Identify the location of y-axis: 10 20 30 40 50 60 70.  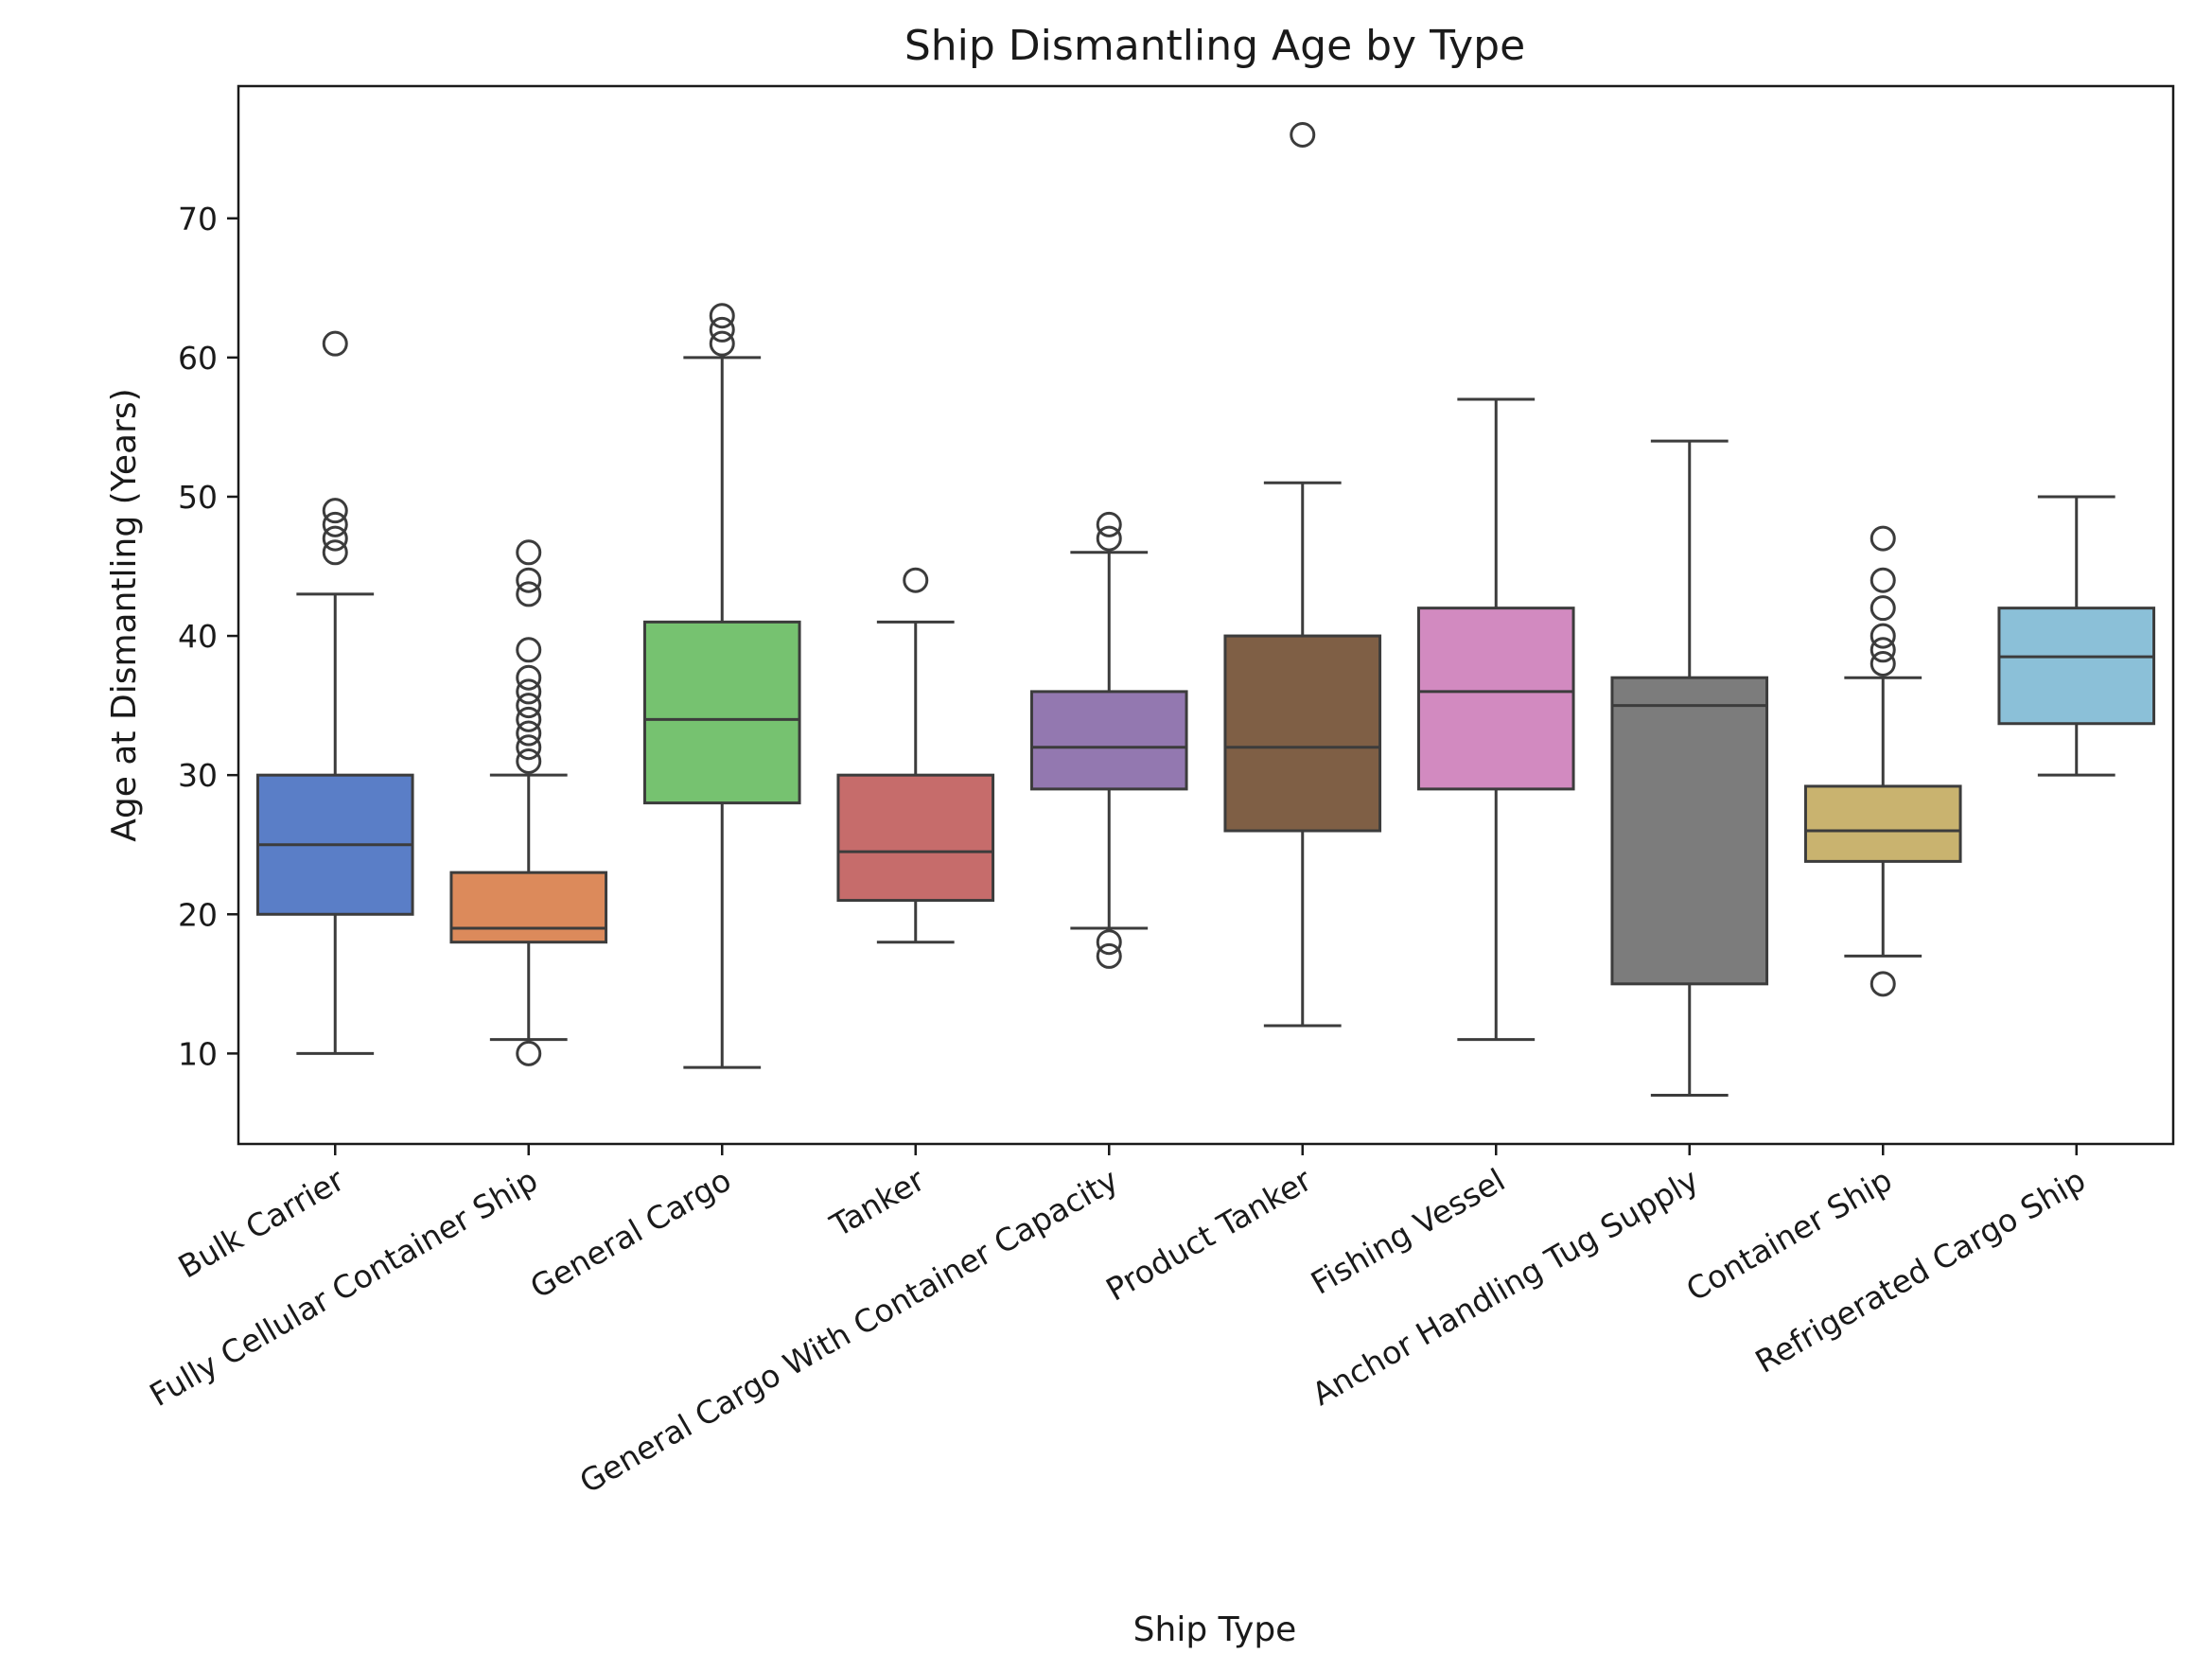
(208, 636).